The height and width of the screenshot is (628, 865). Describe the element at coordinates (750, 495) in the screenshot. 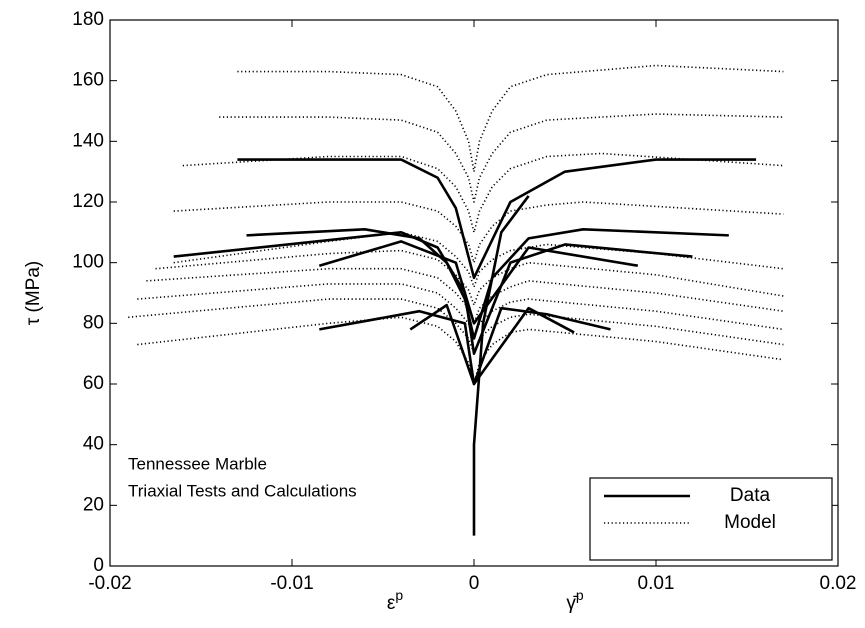

I see `legend-label: Data` at that location.